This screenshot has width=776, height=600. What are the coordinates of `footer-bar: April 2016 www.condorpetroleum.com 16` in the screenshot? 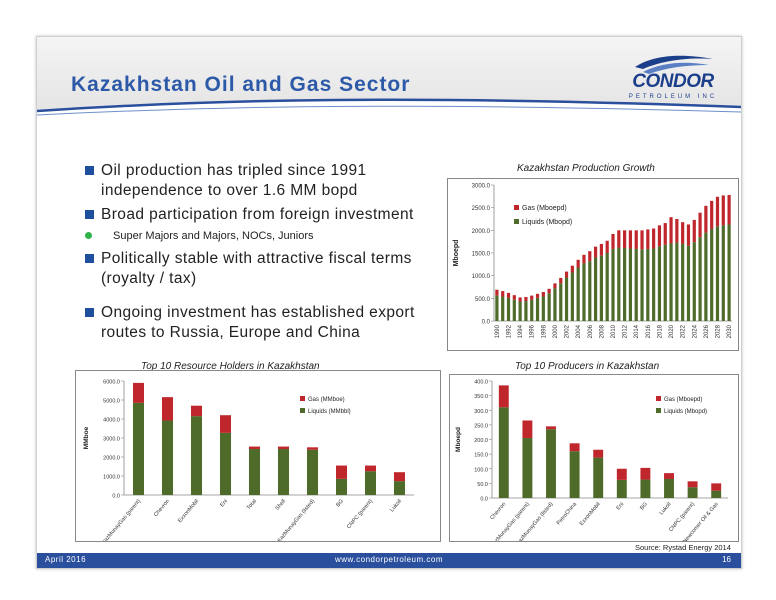 It's located at (389, 560).